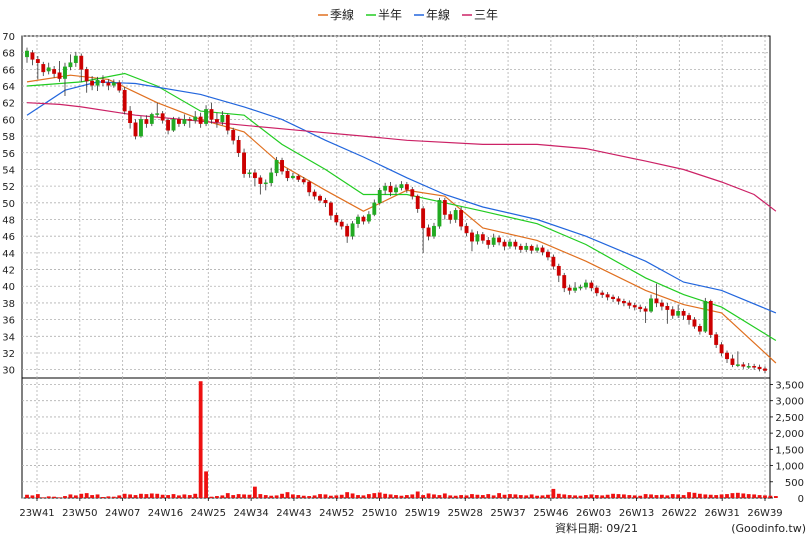 The width and height of the screenshot is (808, 544). What do you see at coordinates (593, 513) in the screenshot?
I see `x-tick-label: 26W03` at bounding box center [593, 513].